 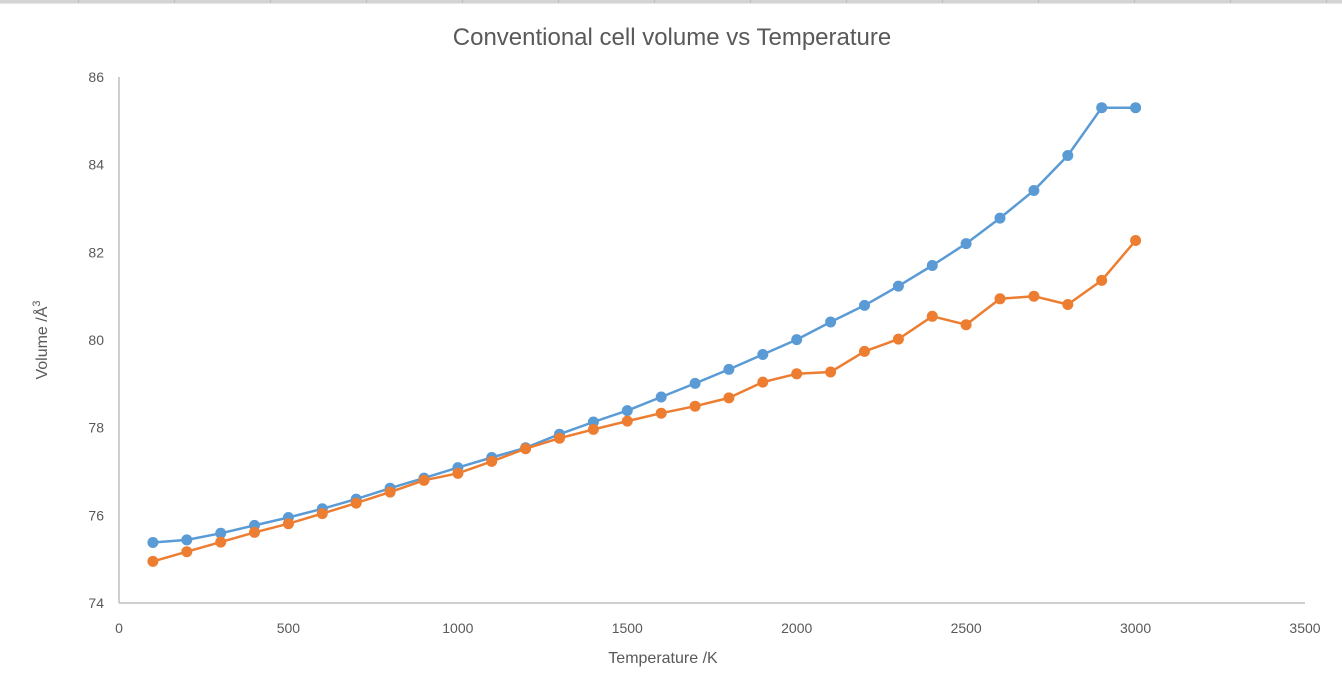 I want to click on y-axis-title-text: Volume /Å, so click(x=41, y=342).